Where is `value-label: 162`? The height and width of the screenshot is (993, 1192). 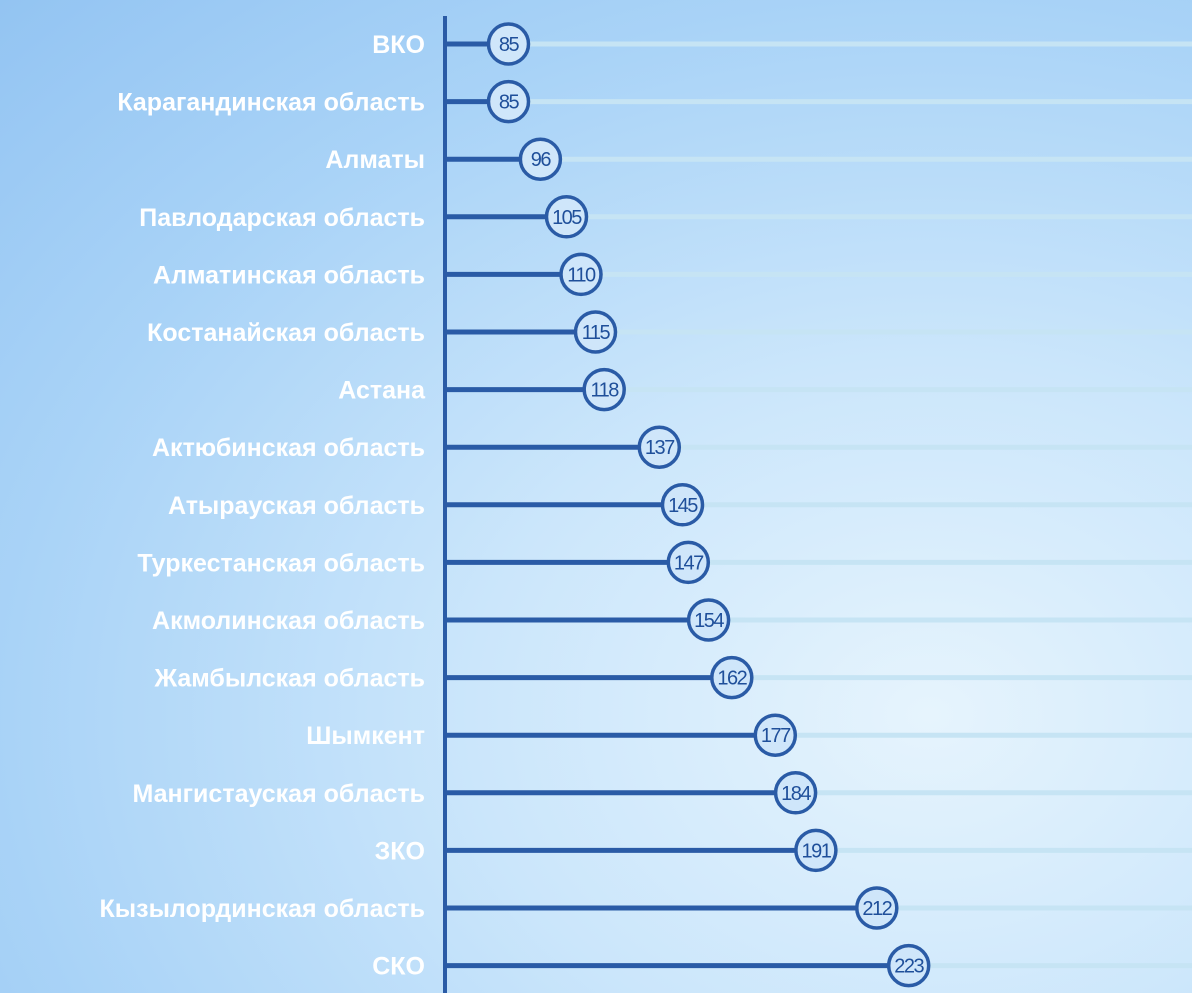
value-label: 162 is located at coordinates (732, 679).